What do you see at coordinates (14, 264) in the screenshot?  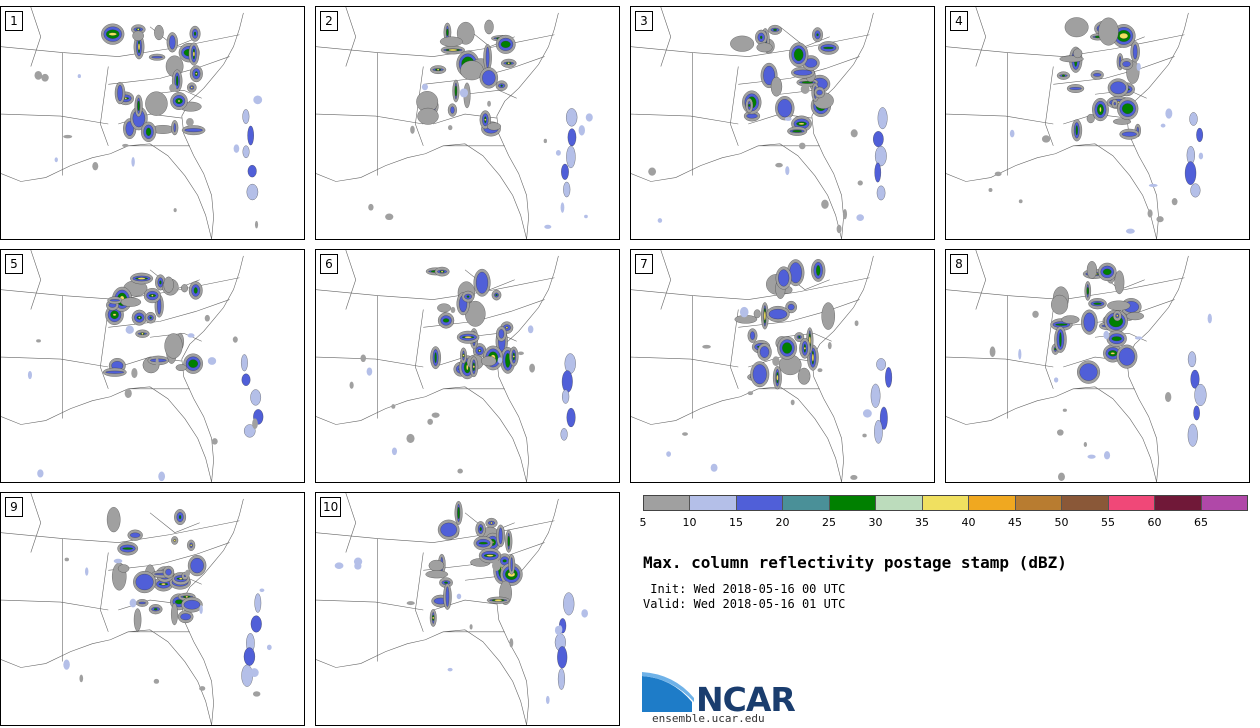 I see `member-label-5: 5` at bounding box center [14, 264].